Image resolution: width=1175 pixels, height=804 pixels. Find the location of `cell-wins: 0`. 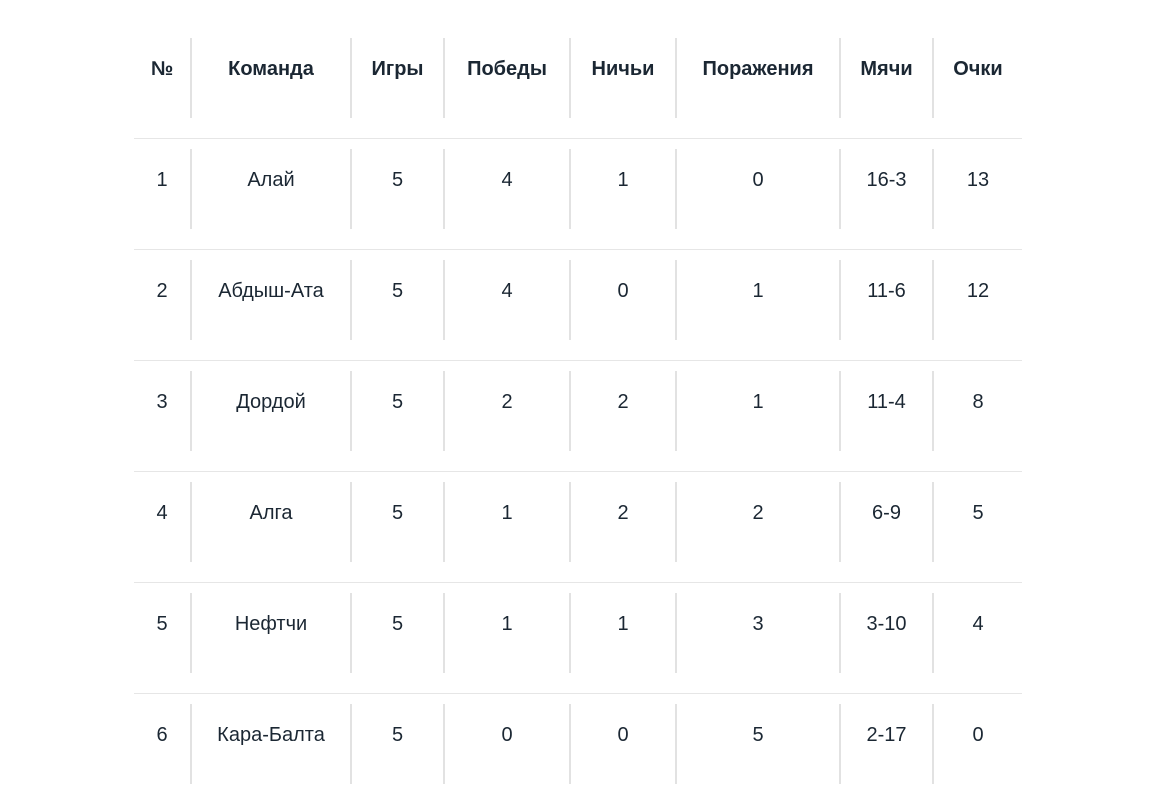

cell-wins: 0 is located at coordinates (506, 749).